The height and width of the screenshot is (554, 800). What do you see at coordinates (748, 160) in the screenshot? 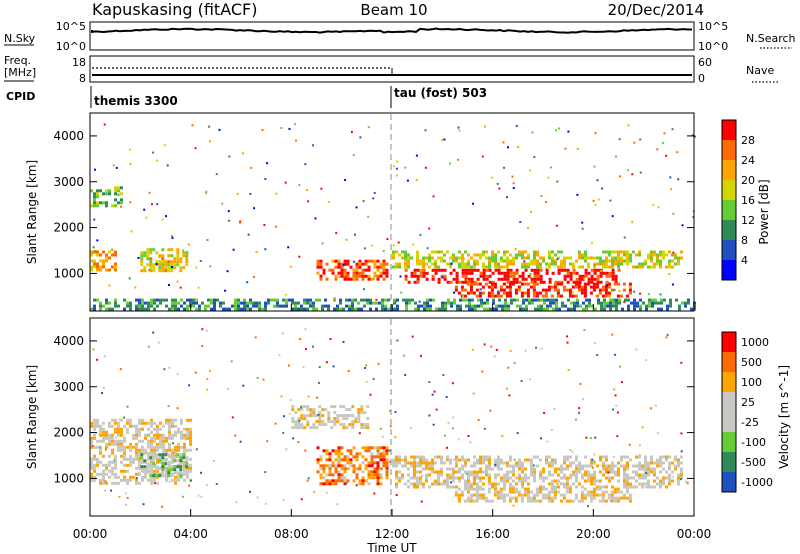
I see `power-colorbar-tick-5: 24` at bounding box center [748, 160].